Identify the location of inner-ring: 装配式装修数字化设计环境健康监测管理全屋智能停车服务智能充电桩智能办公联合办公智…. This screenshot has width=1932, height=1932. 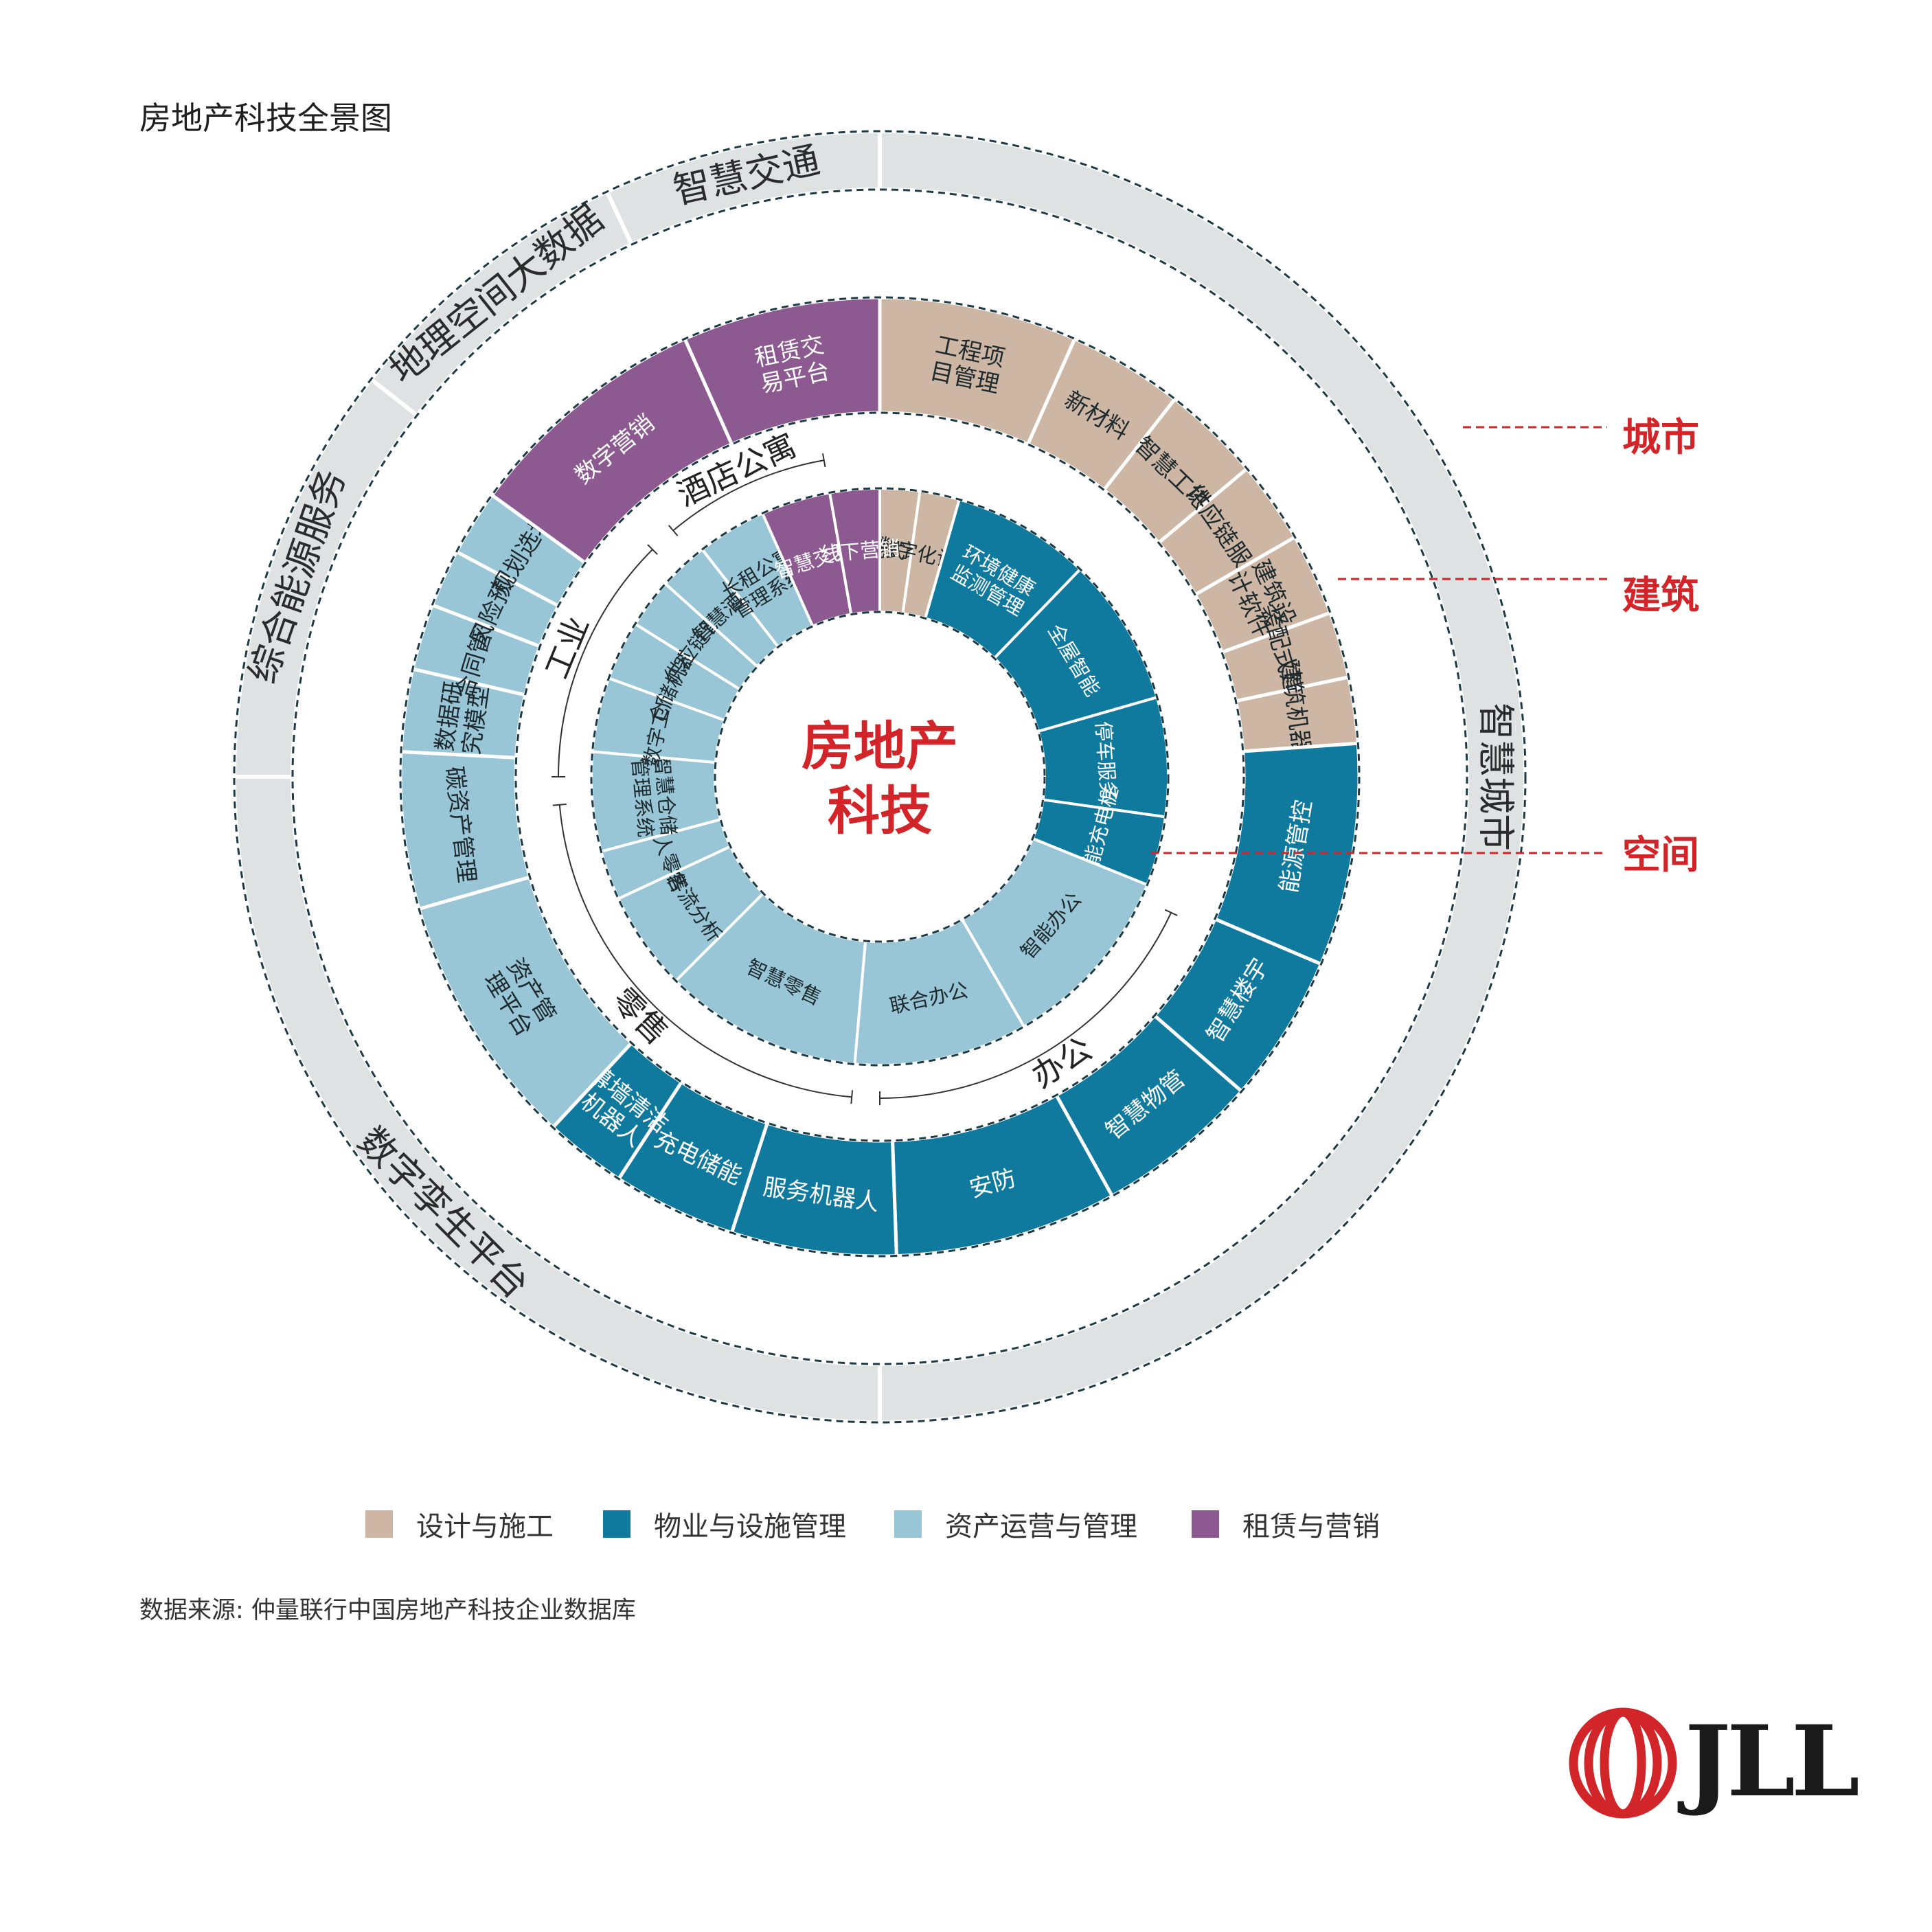
(880, 776).